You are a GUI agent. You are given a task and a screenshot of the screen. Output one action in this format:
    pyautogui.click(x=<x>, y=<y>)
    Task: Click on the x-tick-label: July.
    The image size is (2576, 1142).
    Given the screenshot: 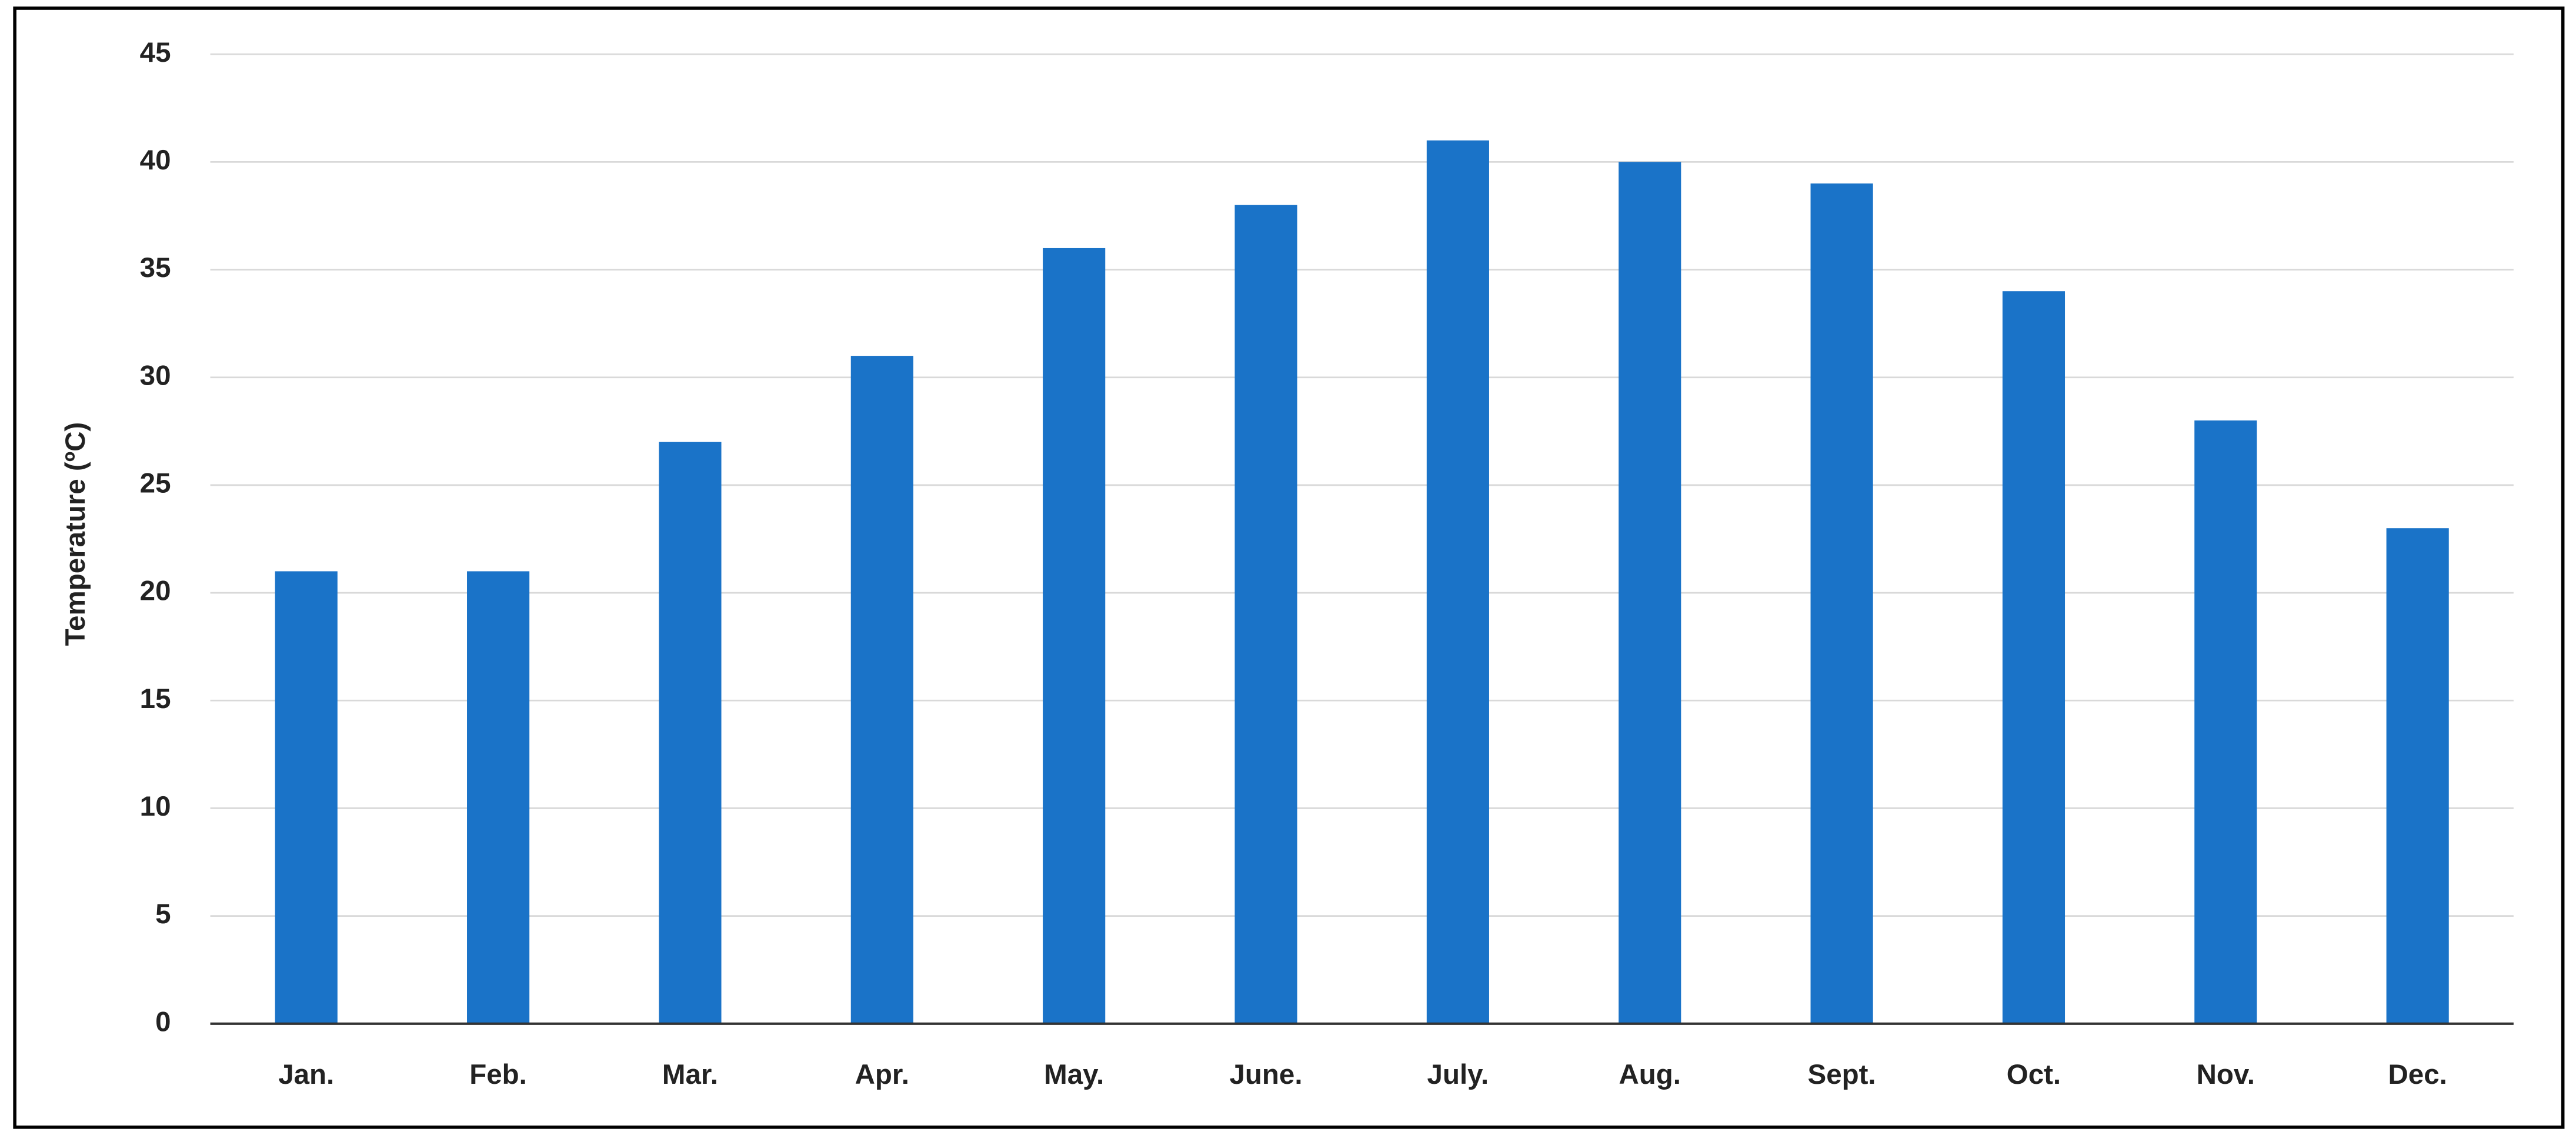 What is the action you would take?
    pyautogui.click(x=1458, y=1074)
    